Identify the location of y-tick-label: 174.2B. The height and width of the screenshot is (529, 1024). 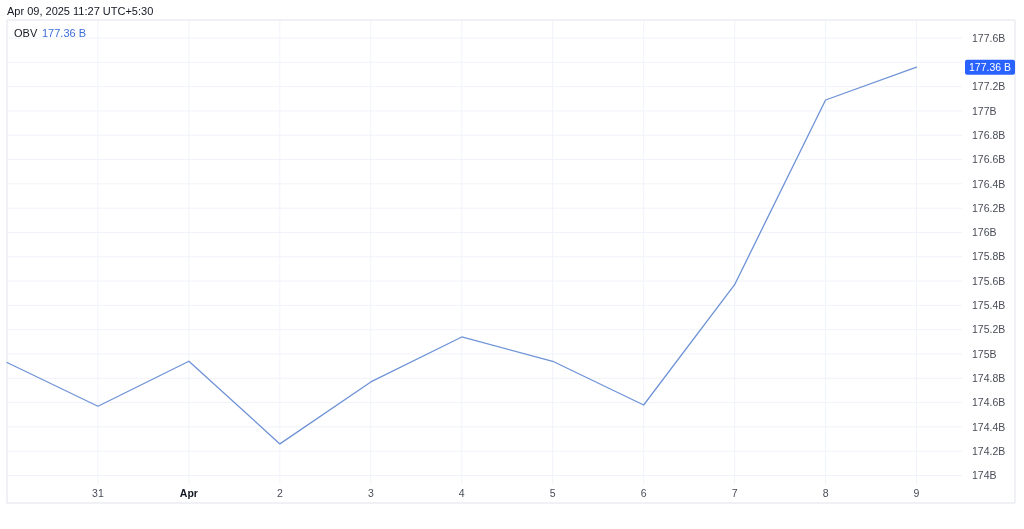
(989, 450).